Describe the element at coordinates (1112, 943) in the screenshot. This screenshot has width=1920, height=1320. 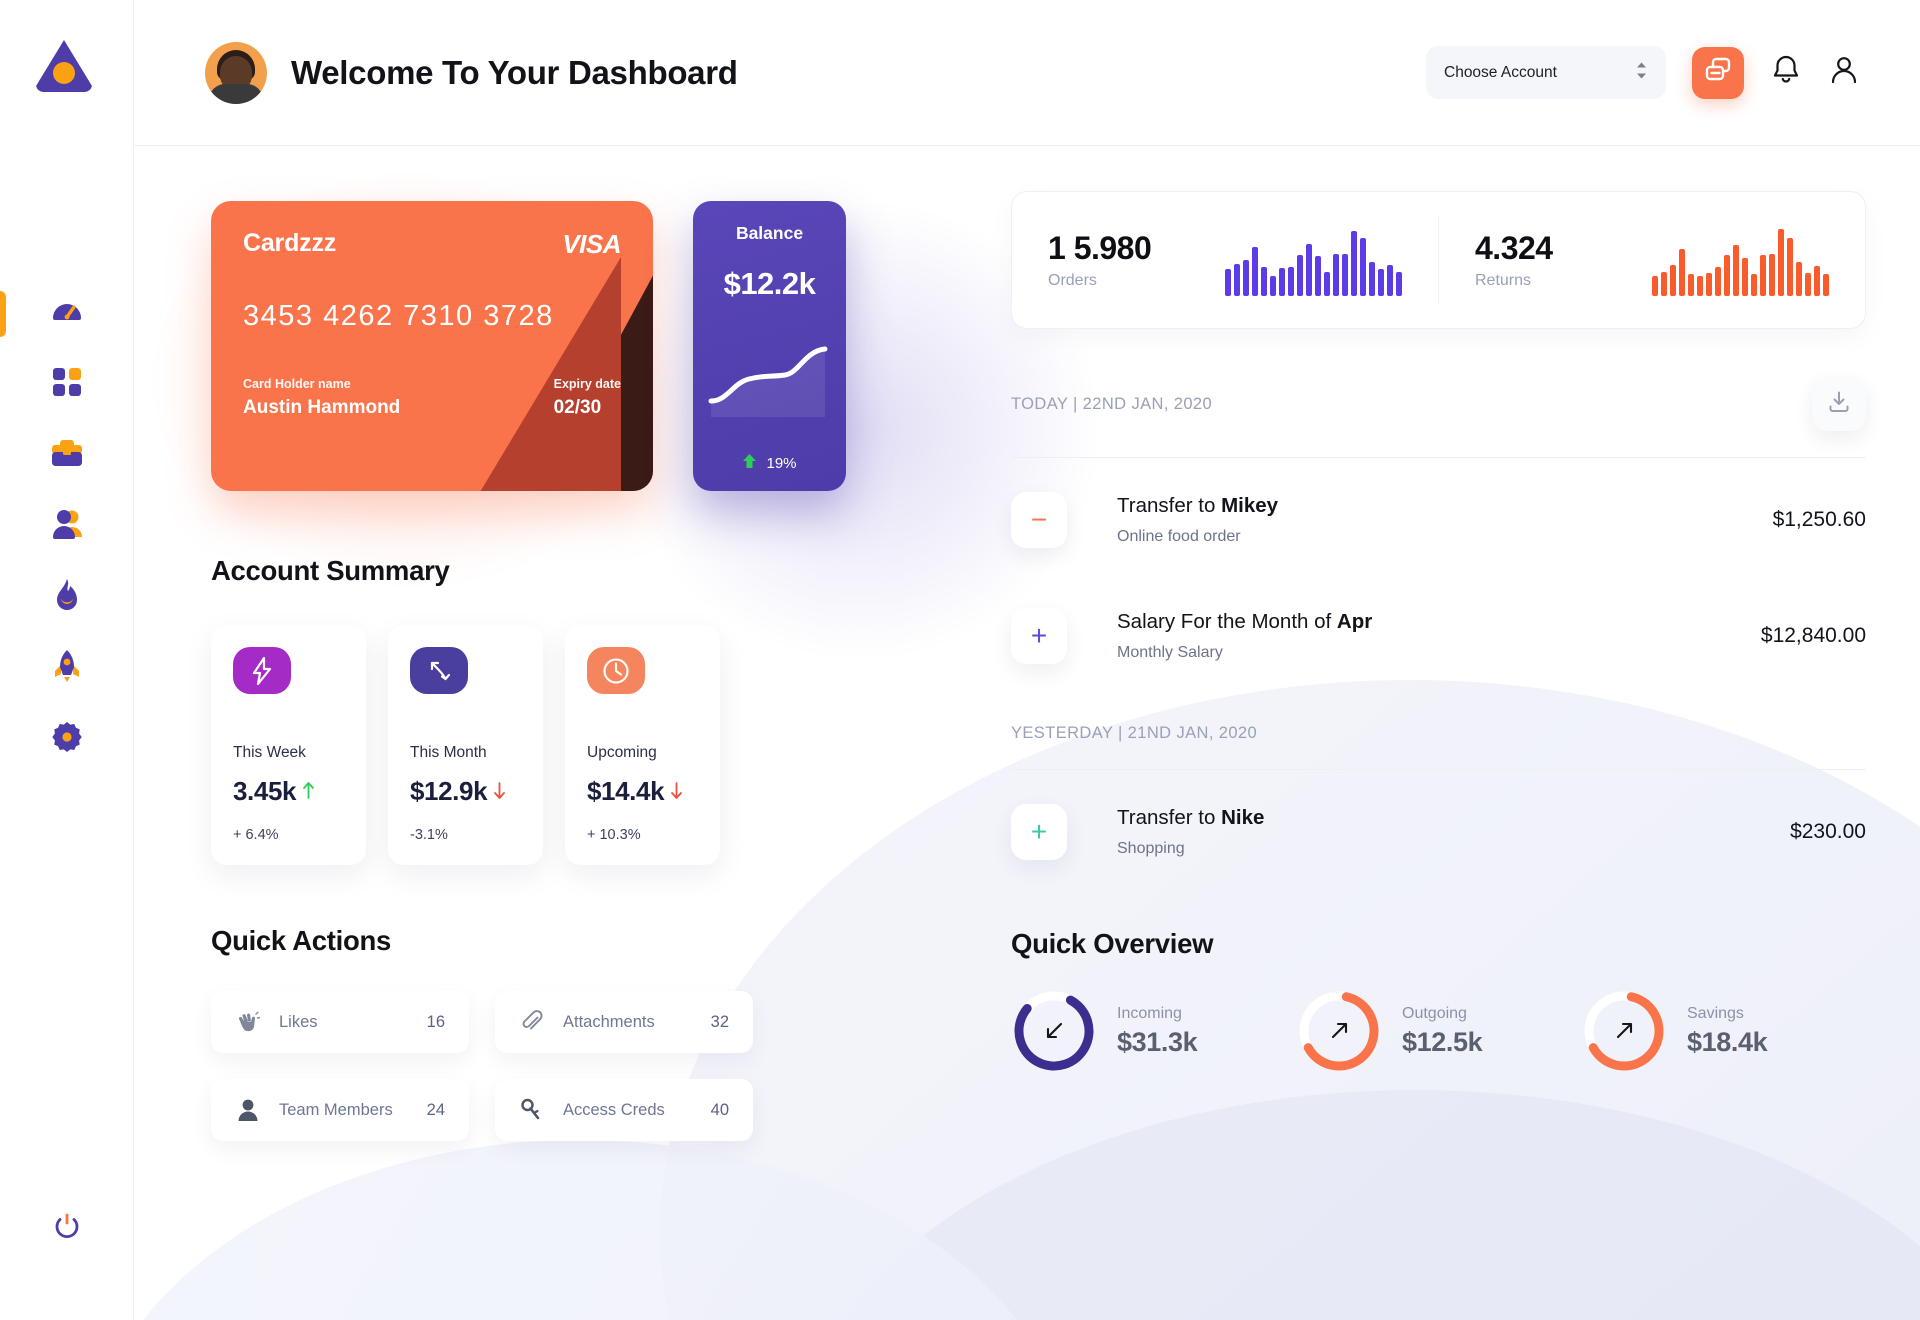
I see `quick-overview-title: Quick Overview` at that location.